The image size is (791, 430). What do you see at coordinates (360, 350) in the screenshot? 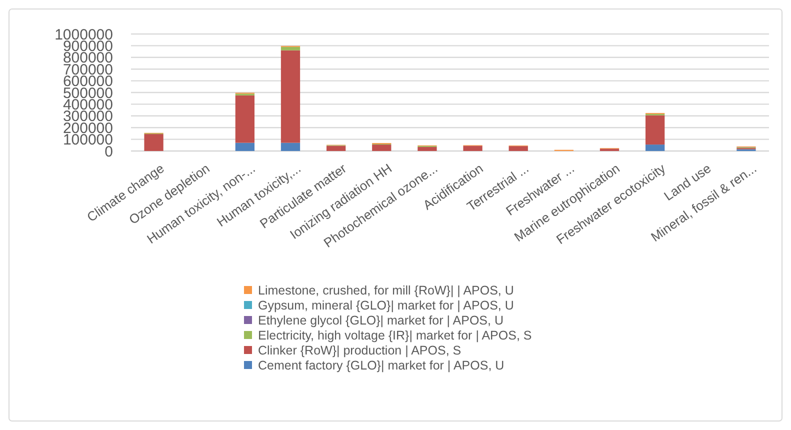
I see `legend-label: Clinker {RoW}| production | APOS, S` at bounding box center [360, 350].